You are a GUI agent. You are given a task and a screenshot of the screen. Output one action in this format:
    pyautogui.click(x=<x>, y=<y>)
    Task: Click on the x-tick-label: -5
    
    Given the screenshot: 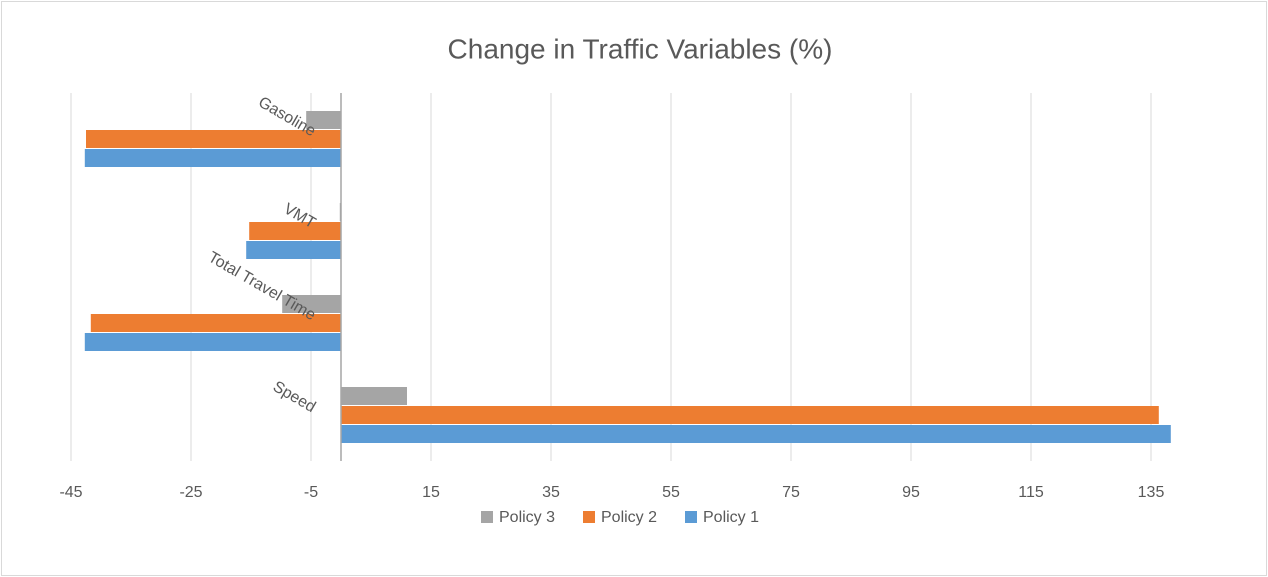 What is the action you would take?
    pyautogui.click(x=311, y=492)
    